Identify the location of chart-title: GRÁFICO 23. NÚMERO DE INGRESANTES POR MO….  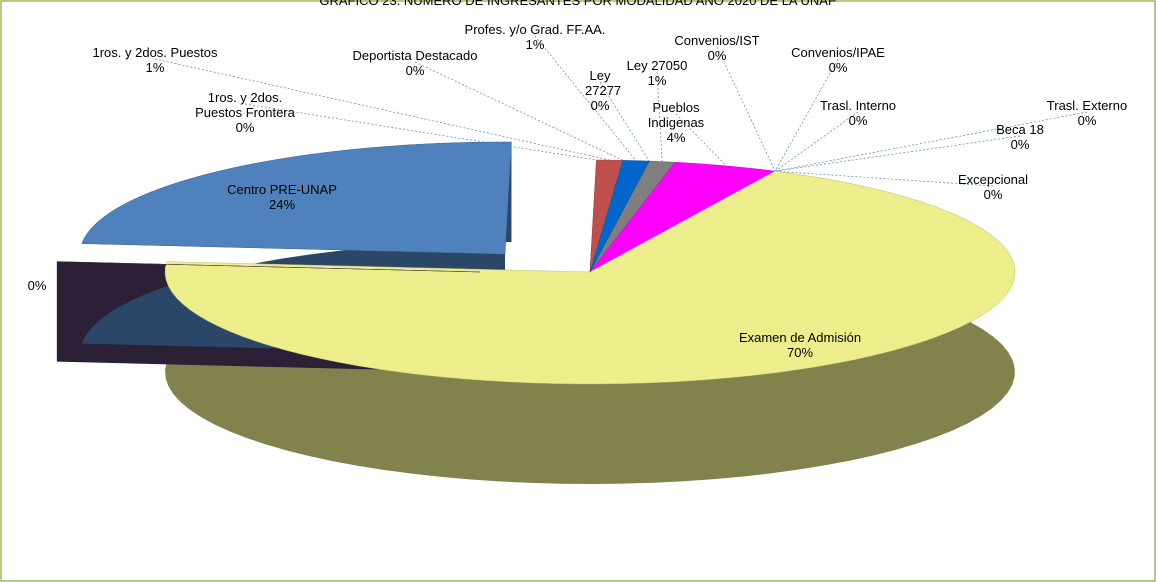
(578, 4).